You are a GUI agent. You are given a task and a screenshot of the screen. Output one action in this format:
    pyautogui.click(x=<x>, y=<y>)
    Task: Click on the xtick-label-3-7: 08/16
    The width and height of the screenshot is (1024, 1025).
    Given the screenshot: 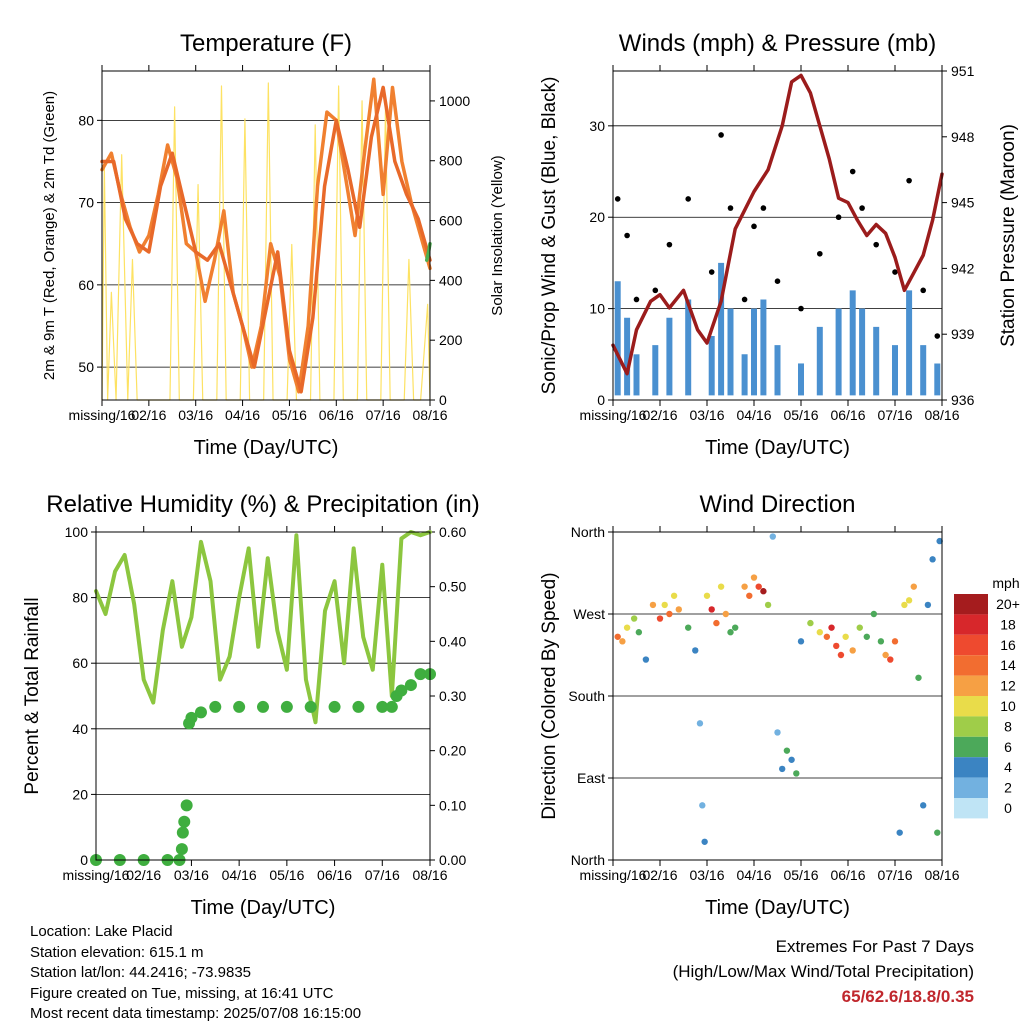 What is the action you would take?
    pyautogui.click(x=941, y=875)
    